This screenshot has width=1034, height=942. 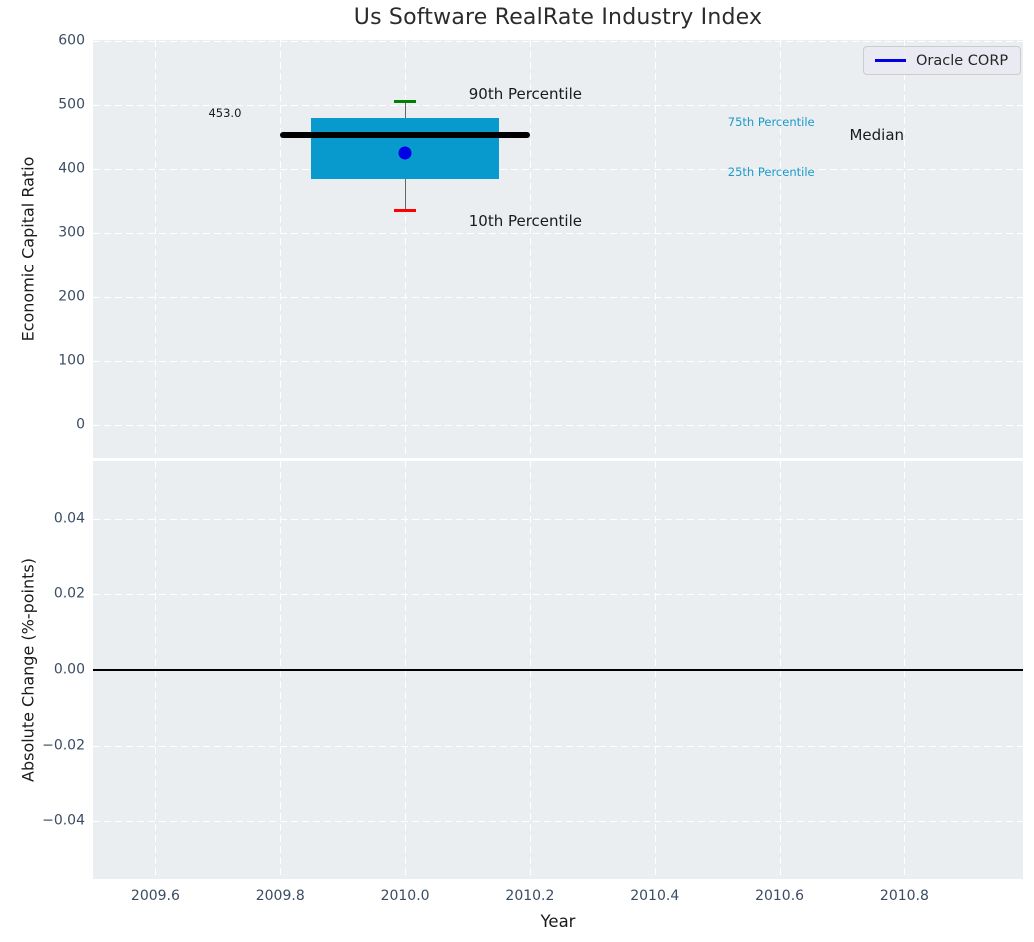 What do you see at coordinates (71, 168) in the screenshot?
I see `y-tick-label: 400` at bounding box center [71, 168].